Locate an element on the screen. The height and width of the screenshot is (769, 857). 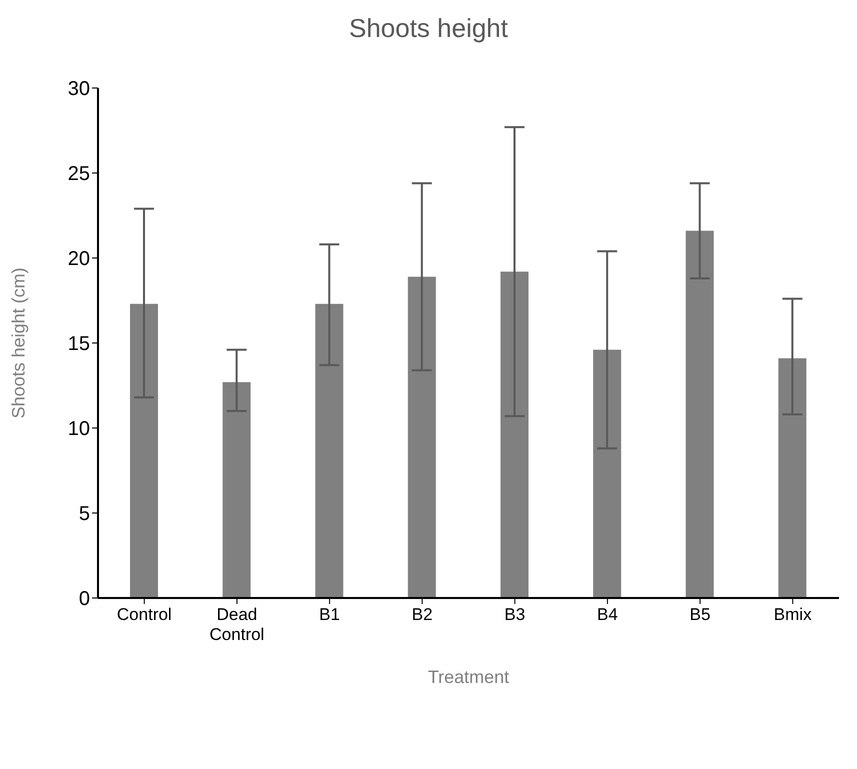
x-tick-label: Control is located at coordinates (144, 614).